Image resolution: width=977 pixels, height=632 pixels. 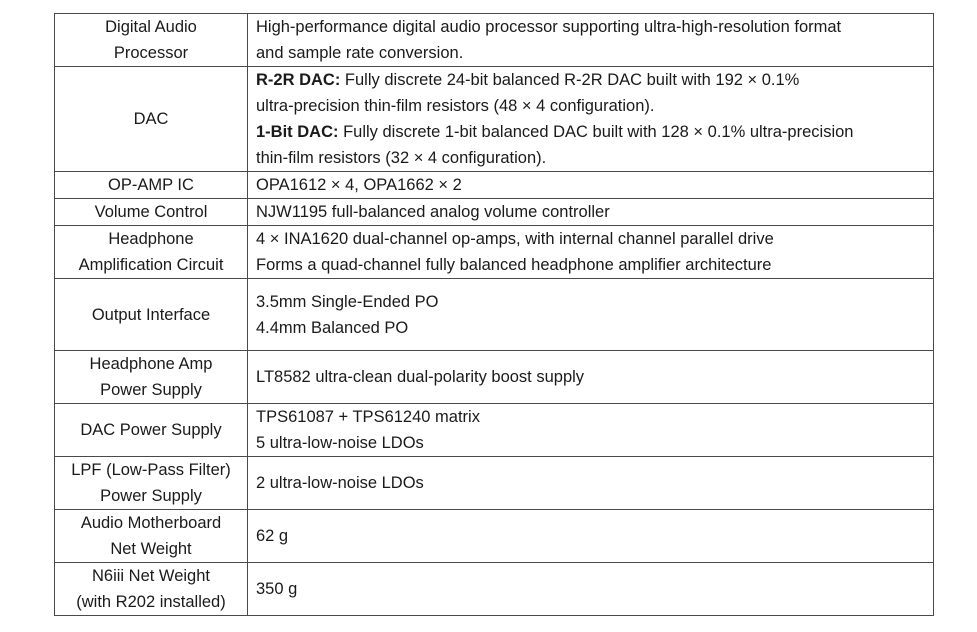 What do you see at coordinates (347, 301) in the screenshot?
I see `spec-value-line: 3.5mm Single-Ended PO` at bounding box center [347, 301].